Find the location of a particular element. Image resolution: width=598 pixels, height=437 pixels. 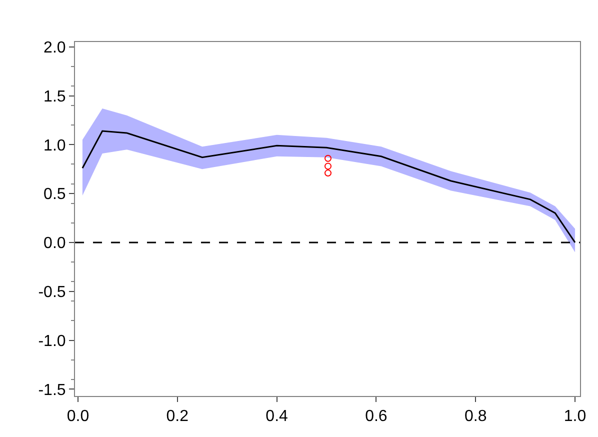

x-tick-label: 0.2 is located at coordinates (177, 417).